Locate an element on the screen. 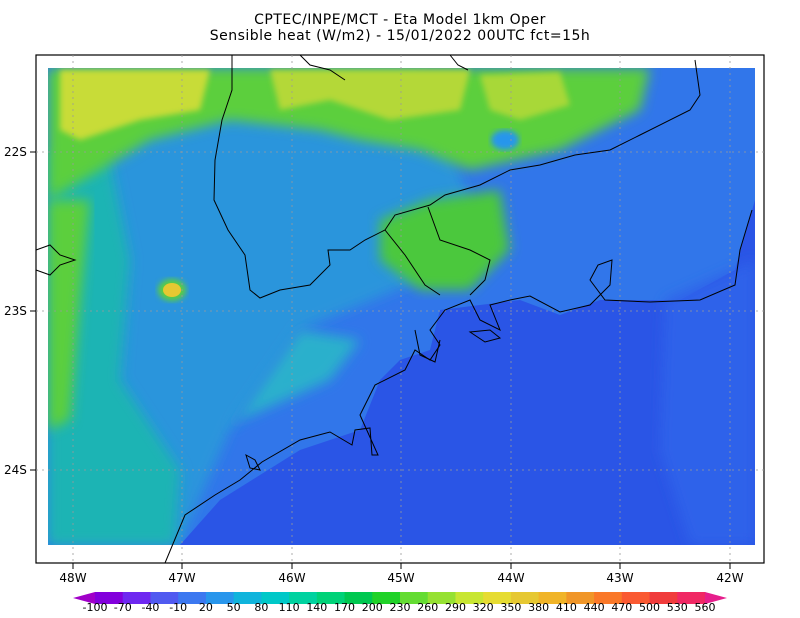 This screenshot has width=800, height=618. lon-label-42w: 42W is located at coordinates (729, 578).